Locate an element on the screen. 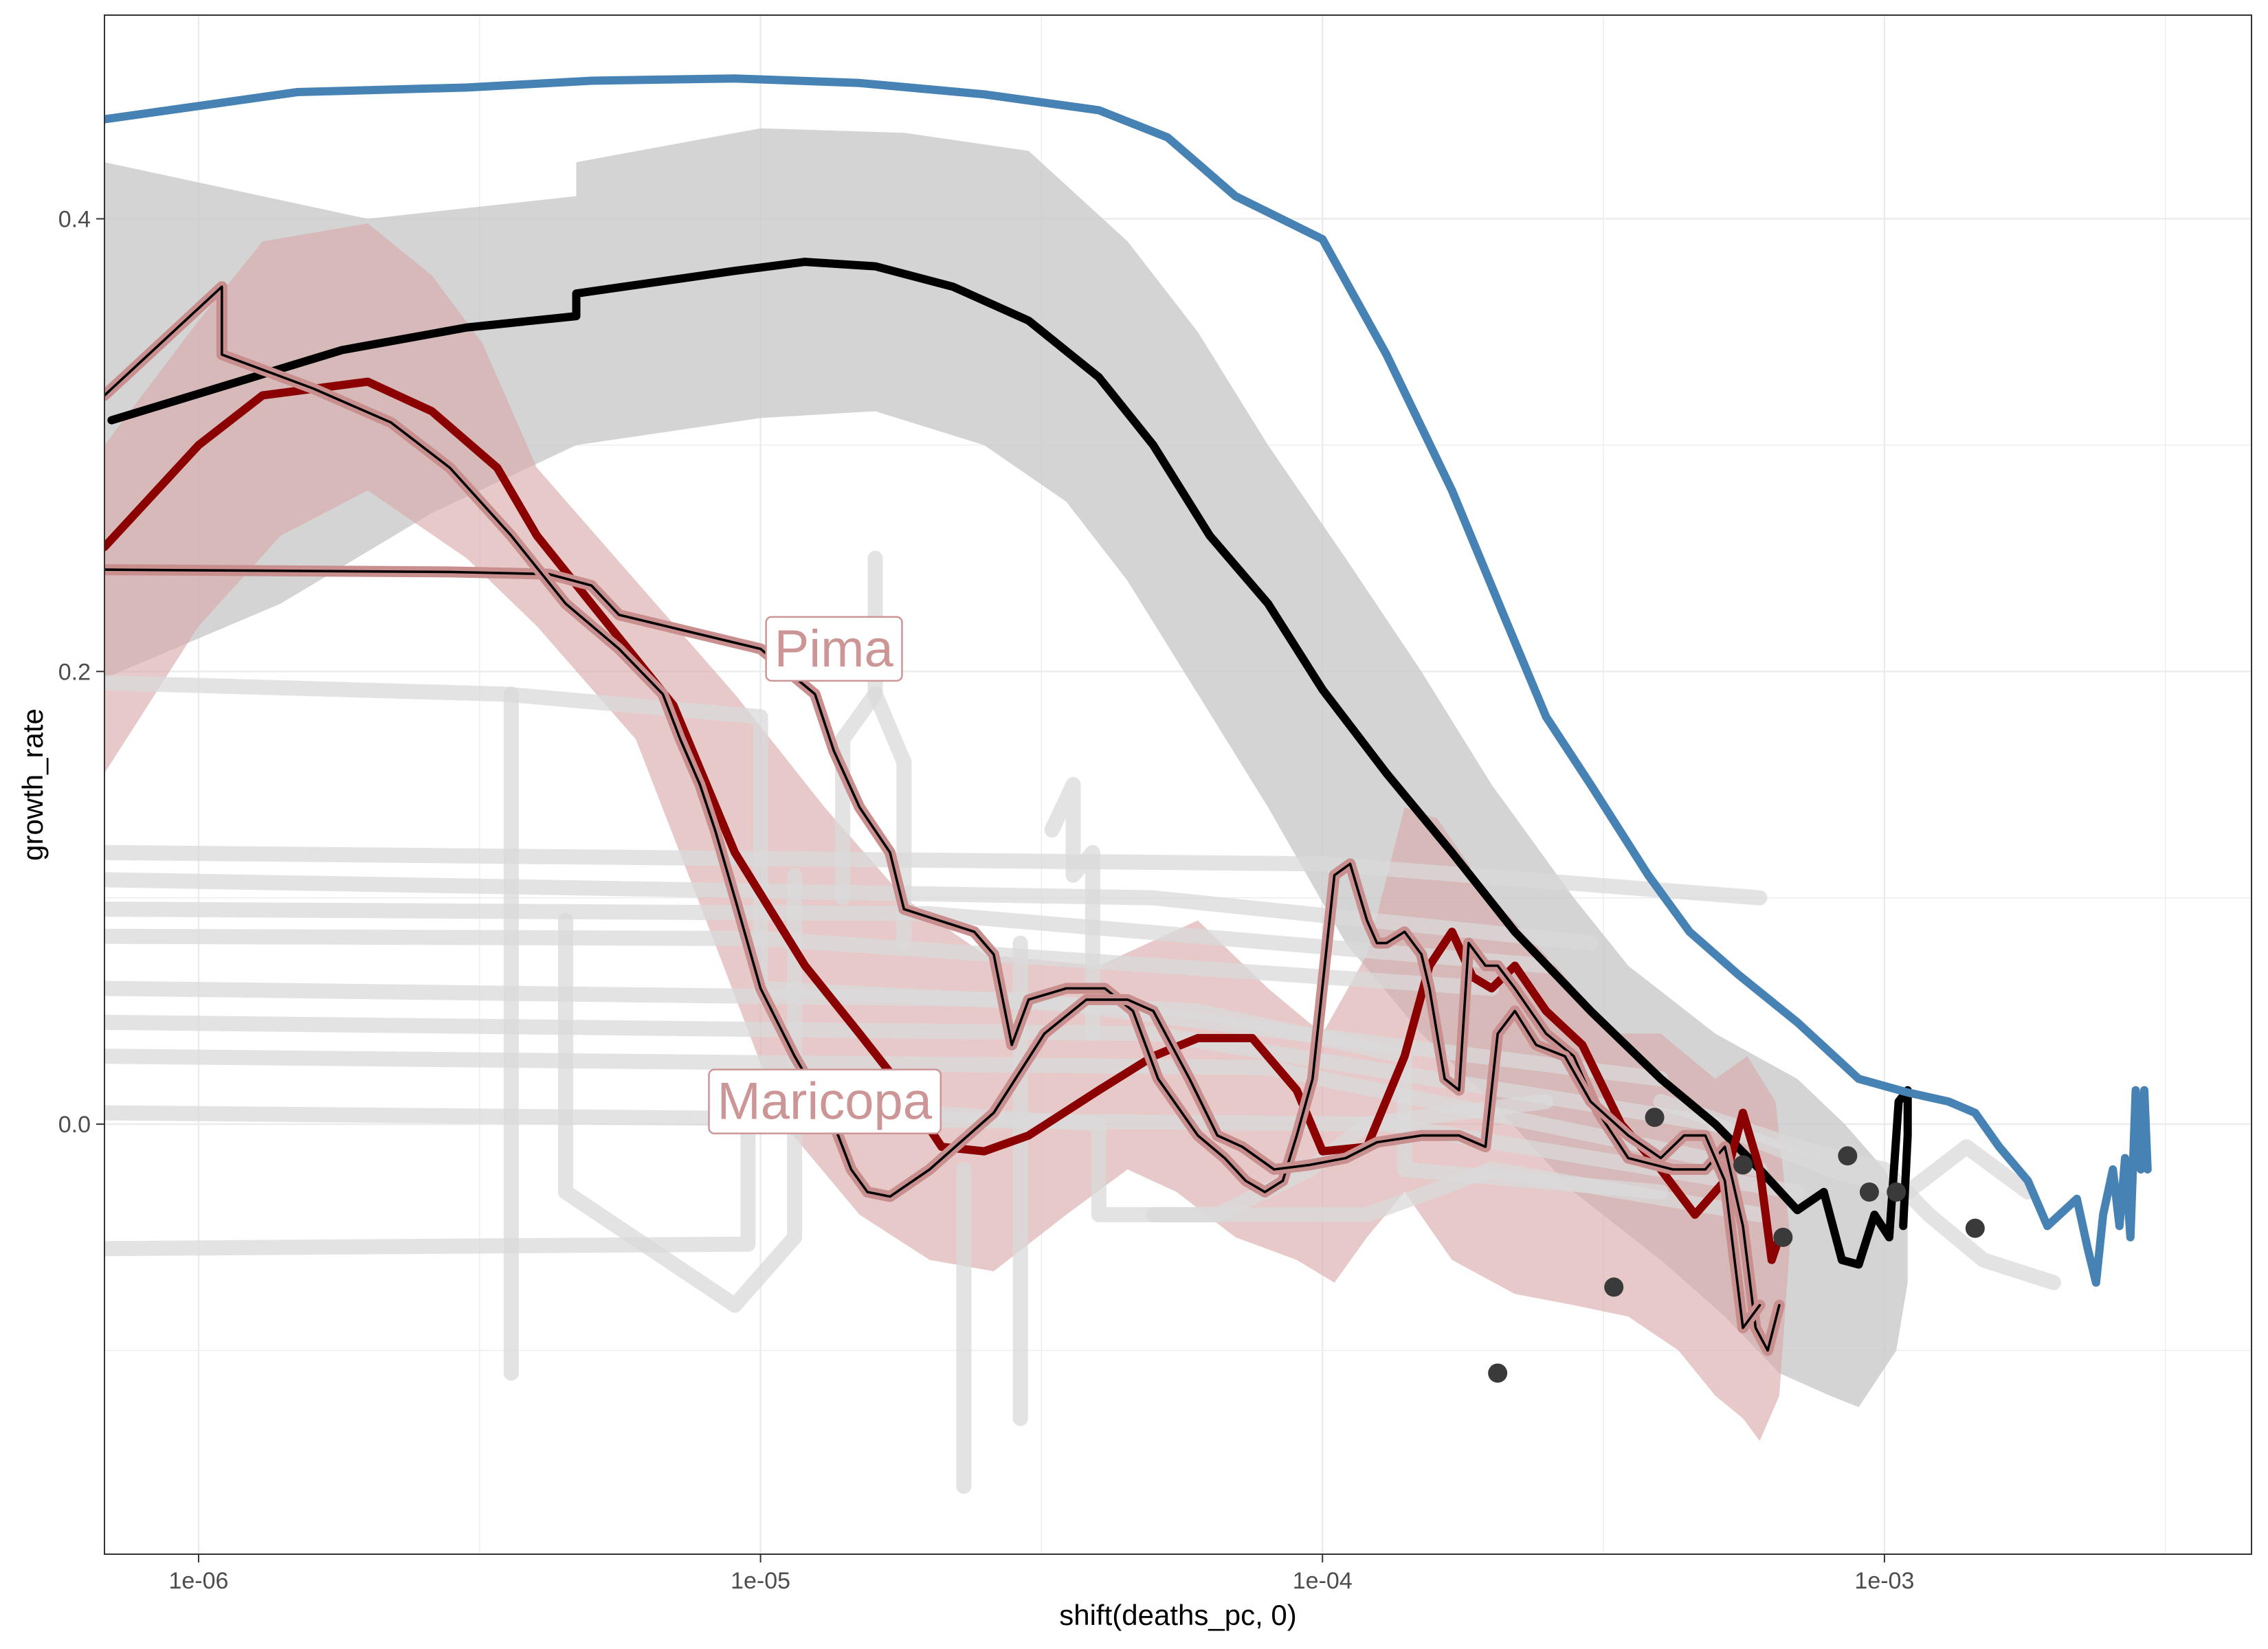 The height and width of the screenshot is (1649, 2268). county-label-text: Maricopa is located at coordinates (824, 1102).